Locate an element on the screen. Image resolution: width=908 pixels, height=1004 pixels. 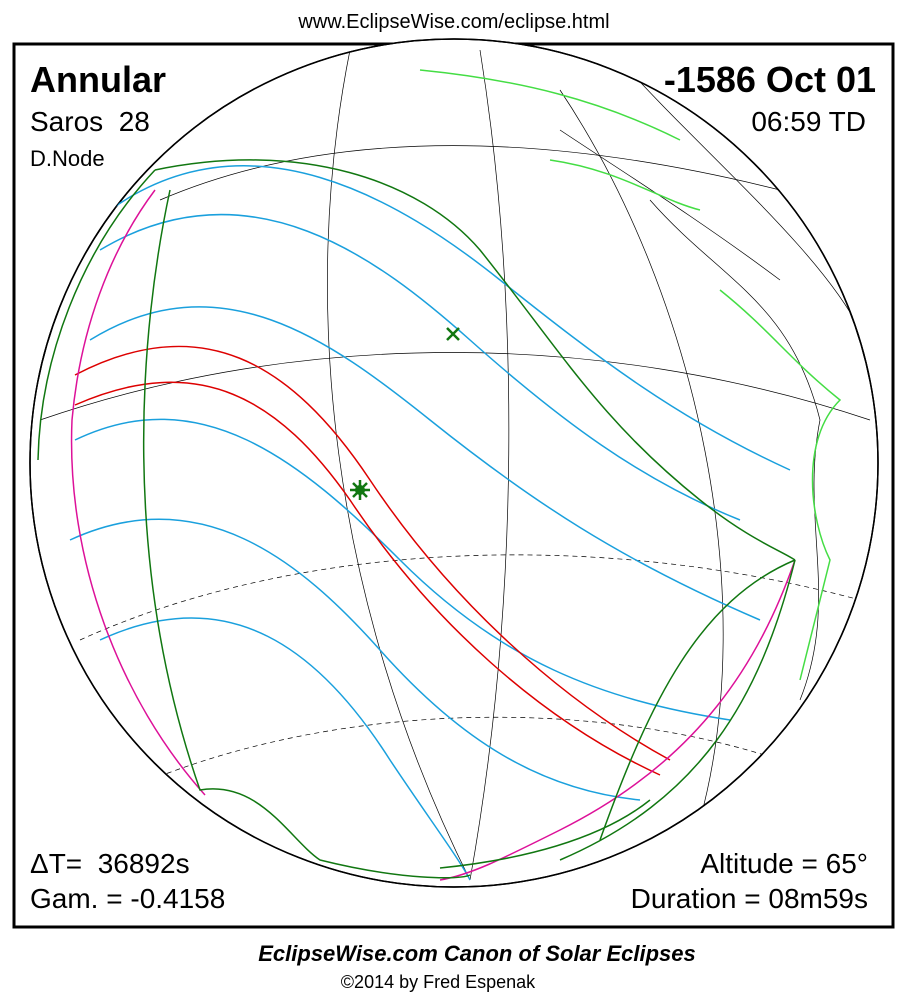
gamma: Gam. = -0.4158 is located at coordinates (127, 898).